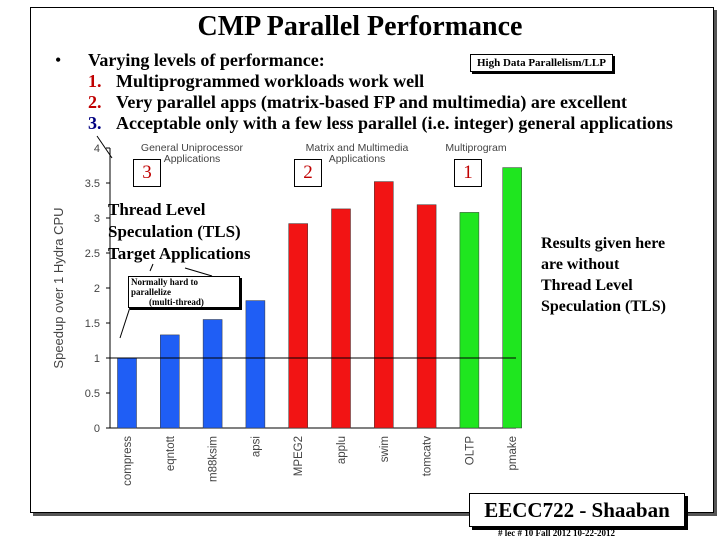  What do you see at coordinates (151, 267) in the screenshot?
I see `note-pointer-mid` at bounding box center [151, 267].